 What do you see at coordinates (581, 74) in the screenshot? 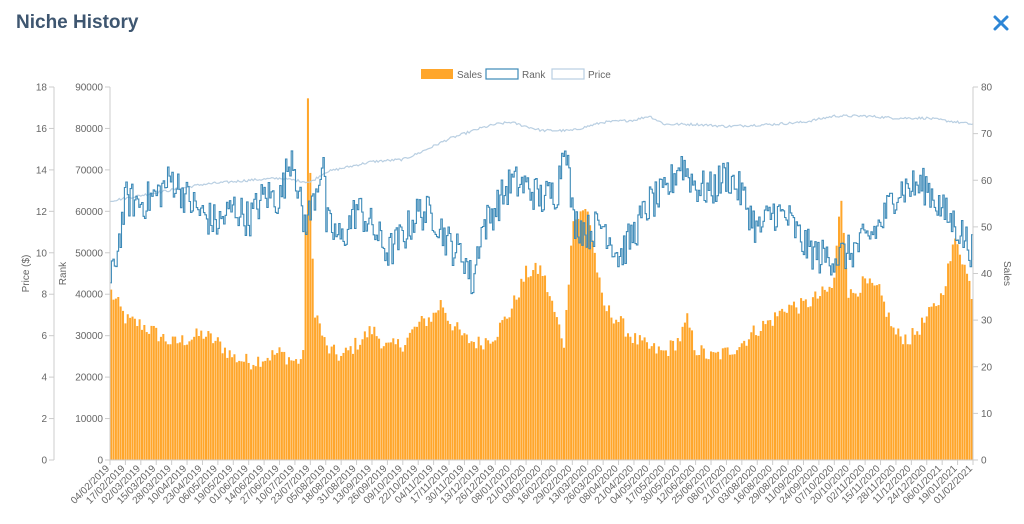
I see `legend-price: Price` at bounding box center [581, 74].